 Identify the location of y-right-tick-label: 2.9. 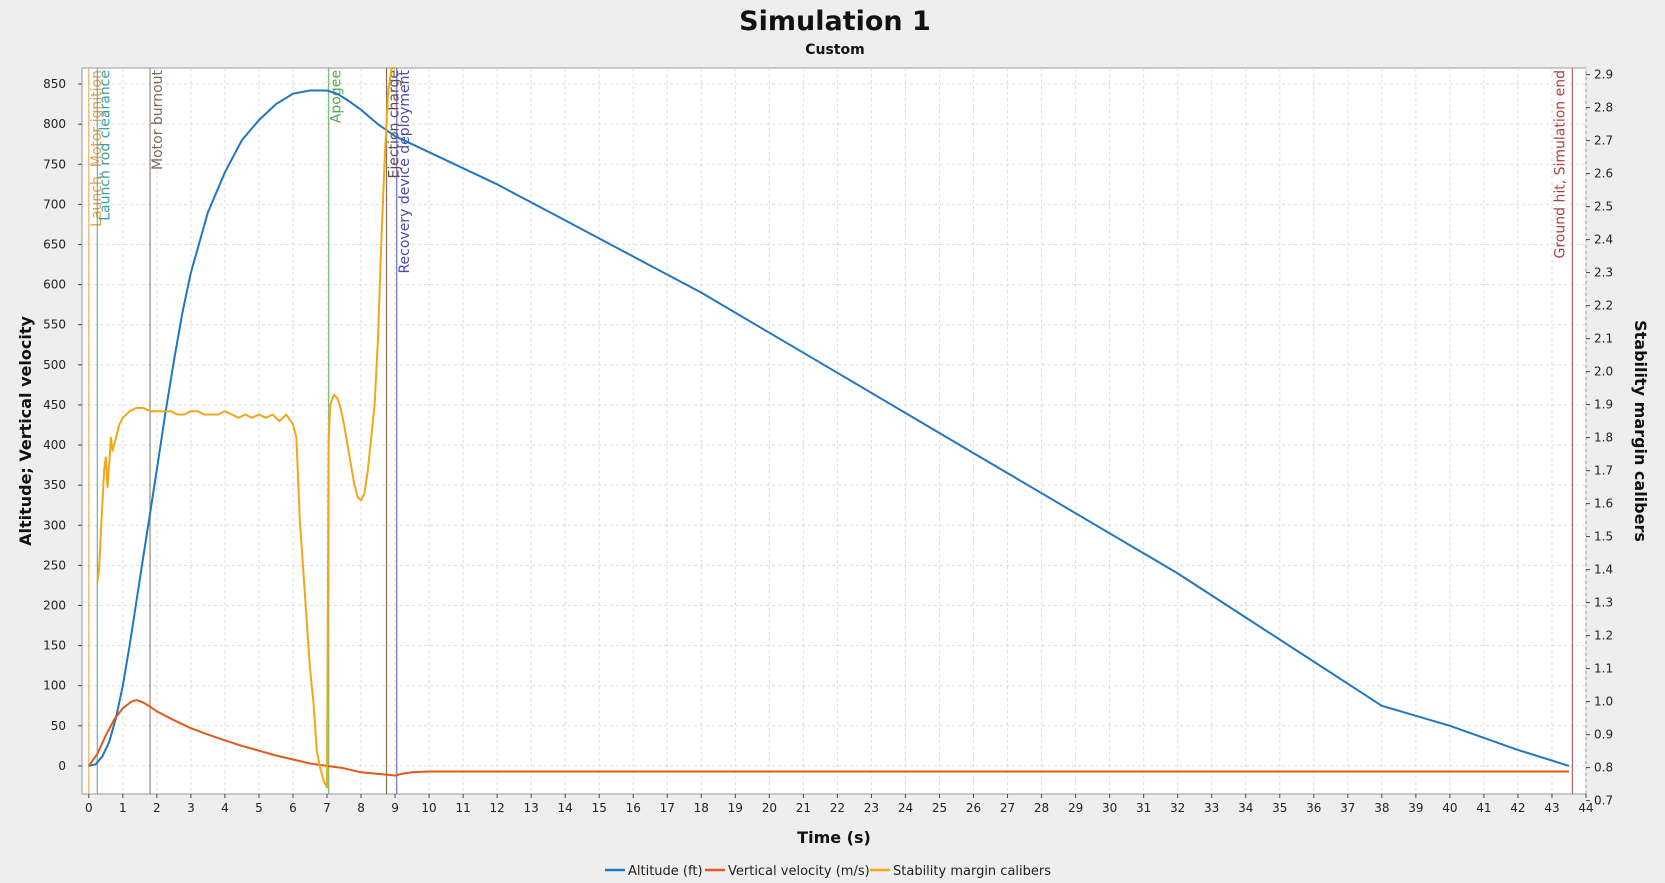
(1603, 75).